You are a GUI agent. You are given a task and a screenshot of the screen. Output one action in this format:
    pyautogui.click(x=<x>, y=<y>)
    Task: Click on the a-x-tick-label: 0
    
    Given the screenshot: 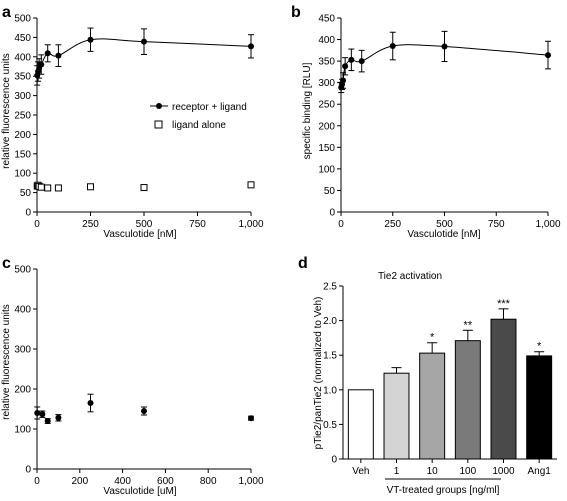 What is the action you would take?
    pyautogui.click(x=37, y=224)
    